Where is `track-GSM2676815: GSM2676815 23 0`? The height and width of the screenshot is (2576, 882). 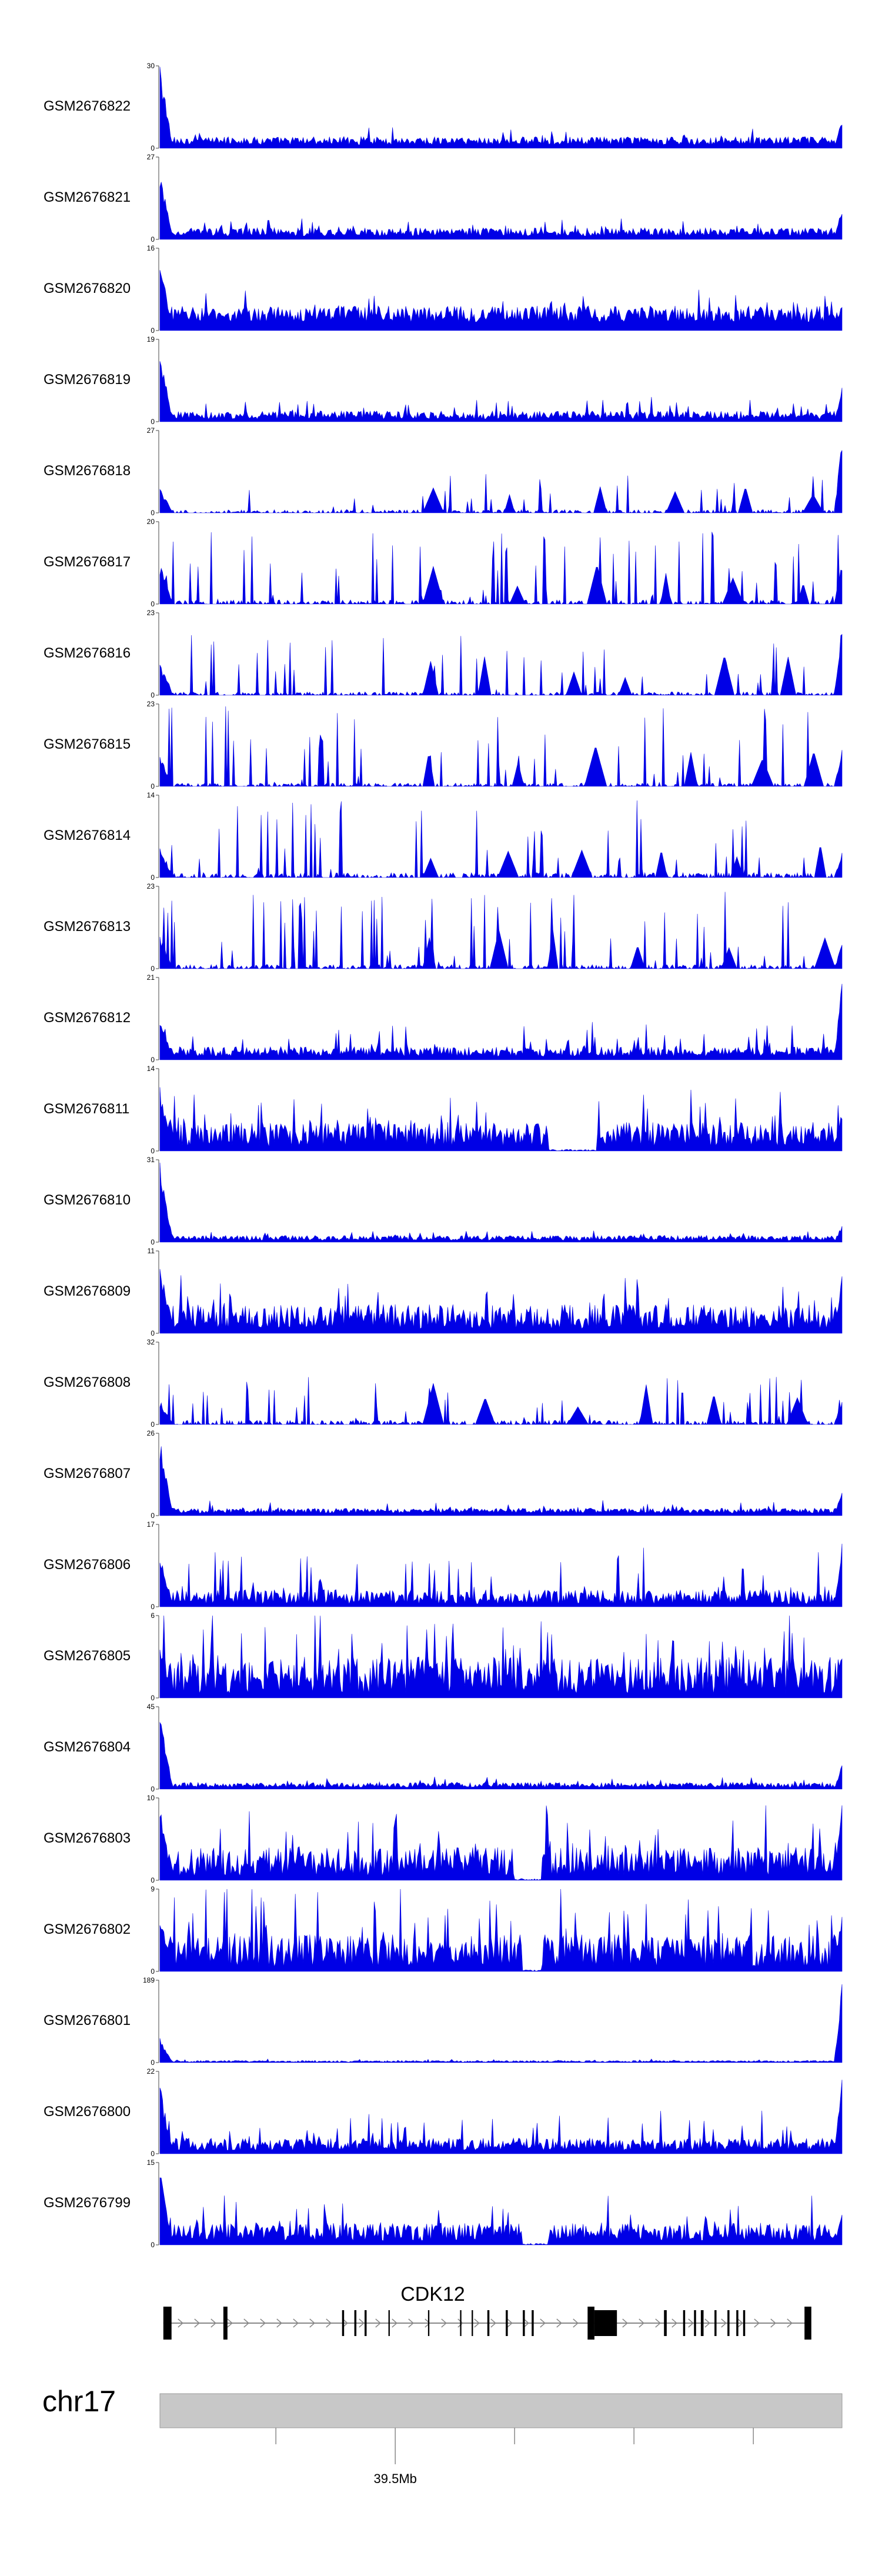 track-GSM2676815: GSM2676815 23 0 is located at coordinates (443, 745).